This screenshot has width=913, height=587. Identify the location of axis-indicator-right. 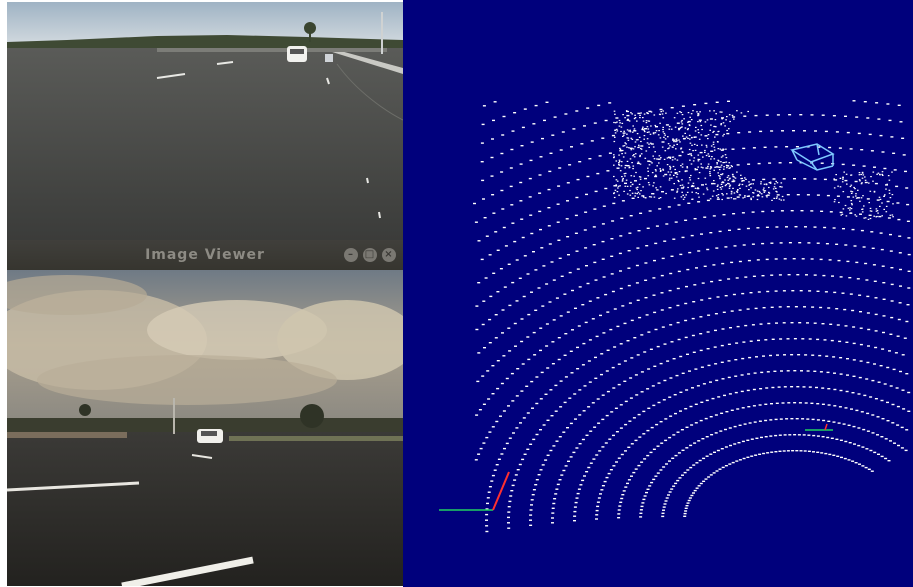
(819, 427).